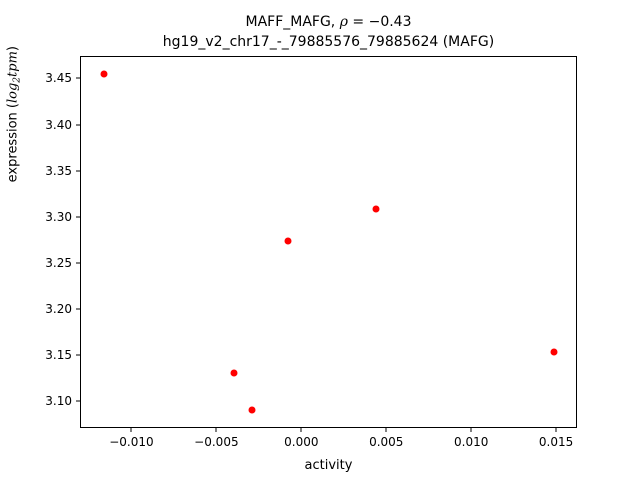 The width and height of the screenshot is (640, 480). What do you see at coordinates (292, 22) in the screenshot?
I see `title-prefix: MAFF_MAFG,` at bounding box center [292, 22].